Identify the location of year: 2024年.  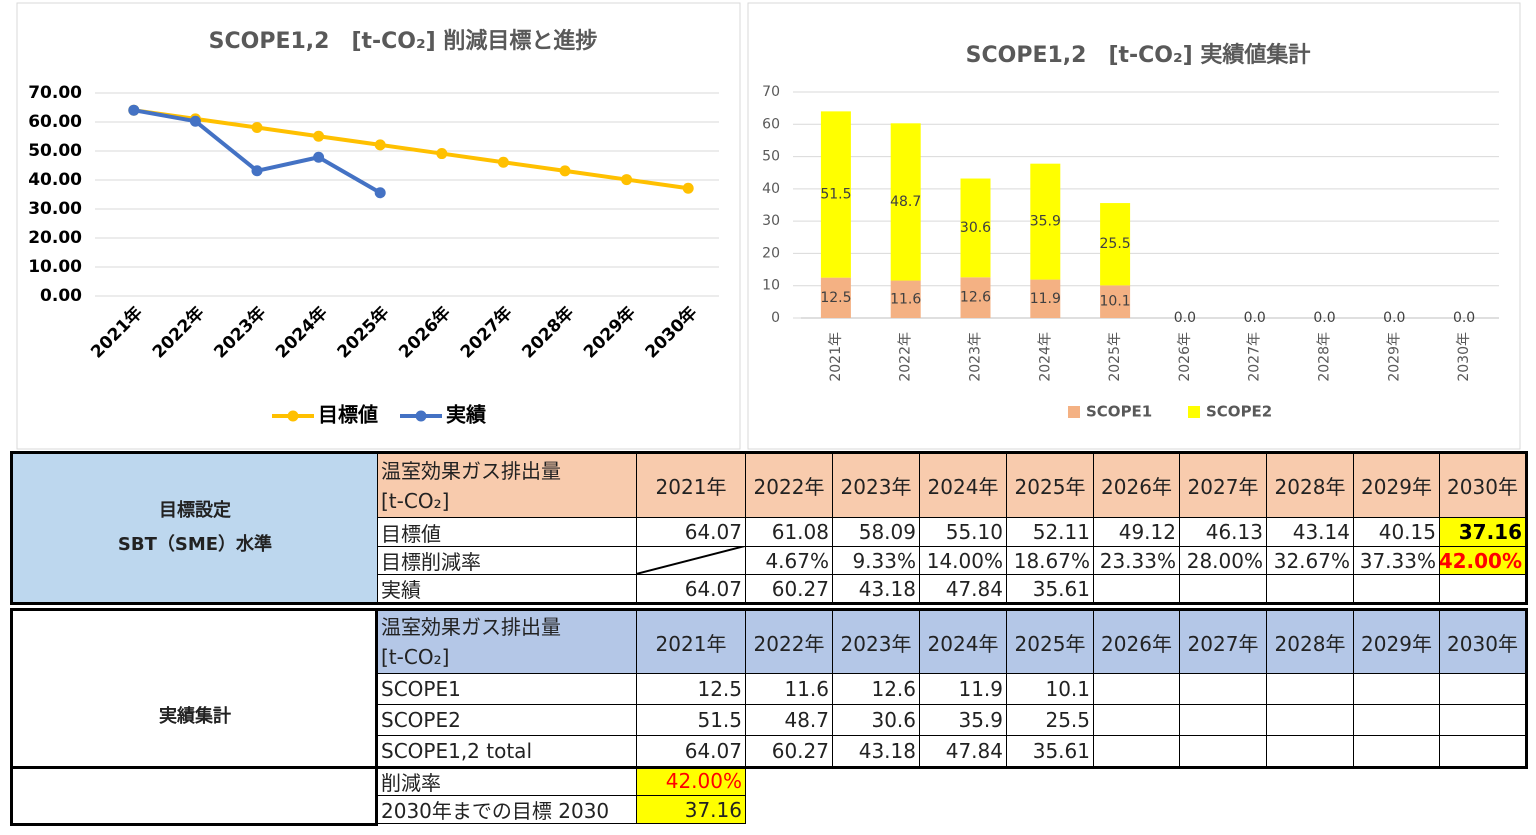
(963, 487).